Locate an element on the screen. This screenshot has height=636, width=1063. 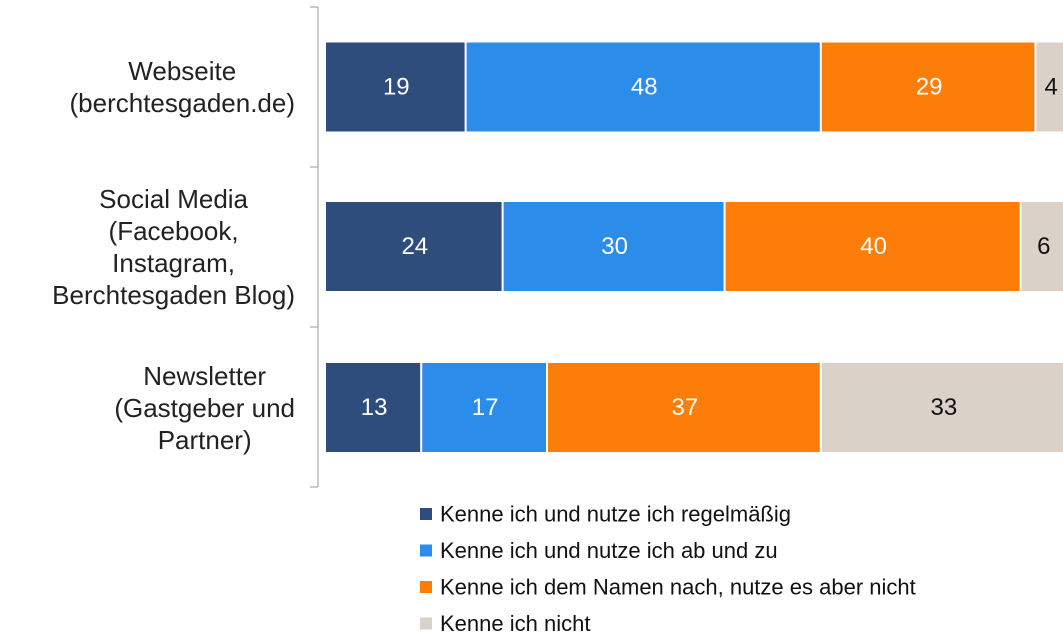
category-label: Webseite (berchtesgaden.de) is located at coordinates (182, 87).